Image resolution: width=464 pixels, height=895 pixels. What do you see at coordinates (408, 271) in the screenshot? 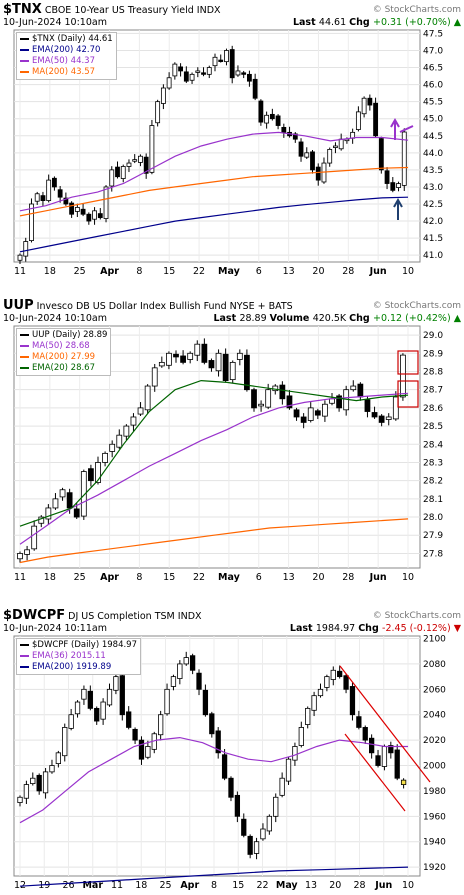
I see `x-tick-label: 10` at bounding box center [408, 271].